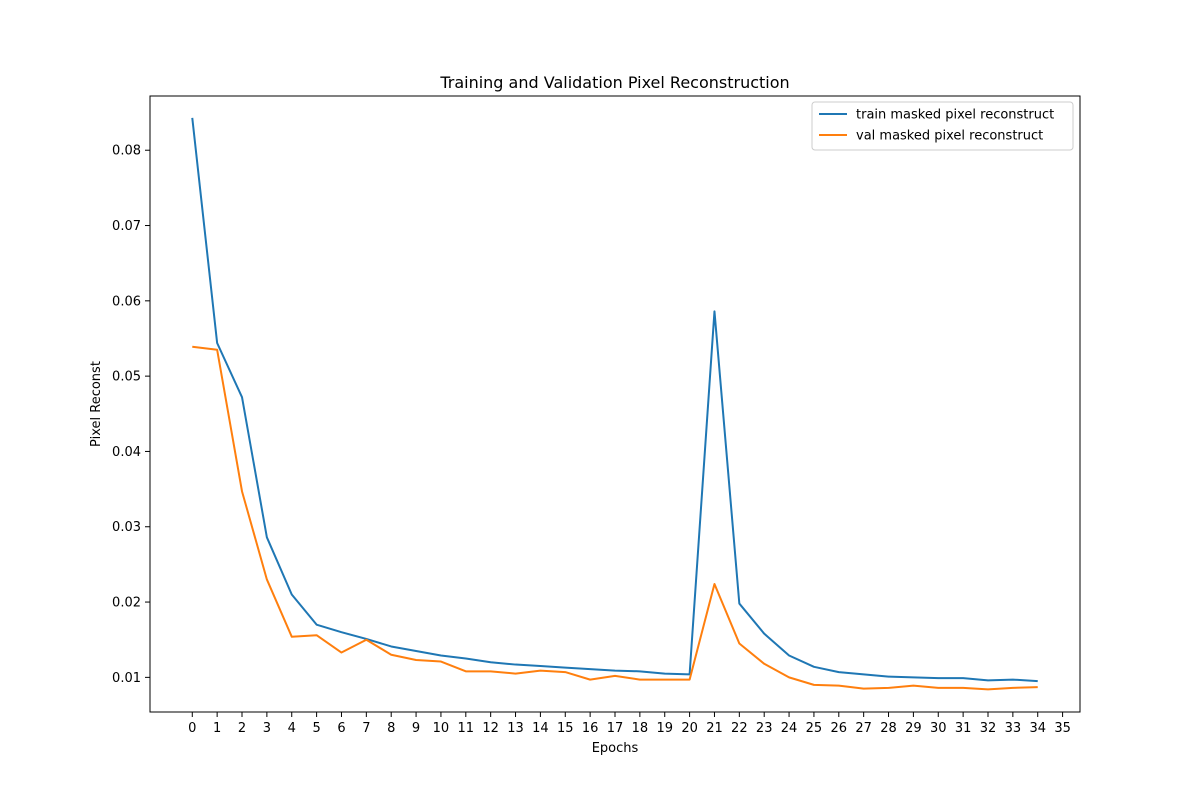 The image size is (1200, 800). I want to click on x-tick-label: 6, so click(341, 728).